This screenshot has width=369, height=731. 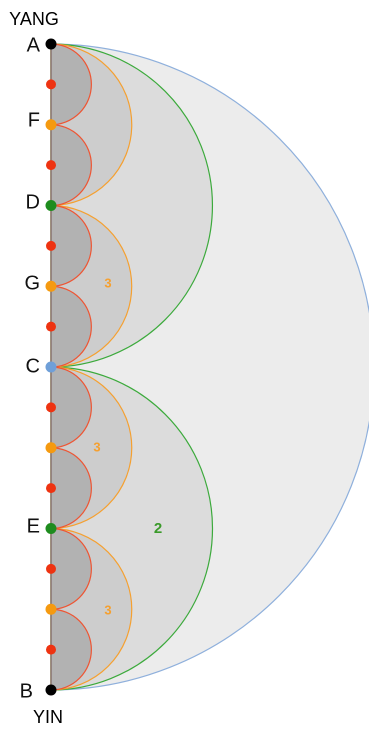 What do you see at coordinates (34, 19) in the screenshot?
I see `top-label: YANG` at bounding box center [34, 19].